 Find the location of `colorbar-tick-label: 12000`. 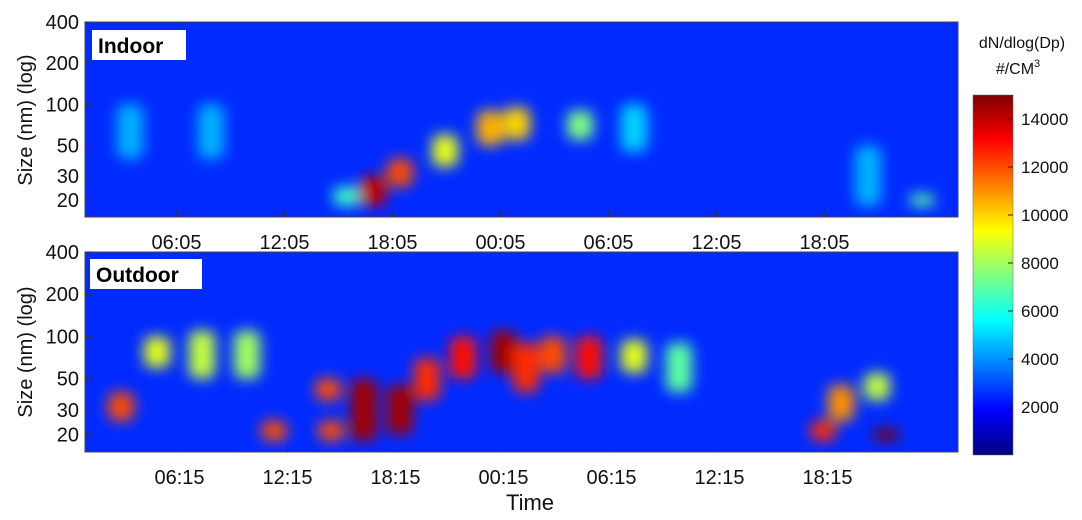

colorbar-tick-label: 12000 is located at coordinates (1044, 167).